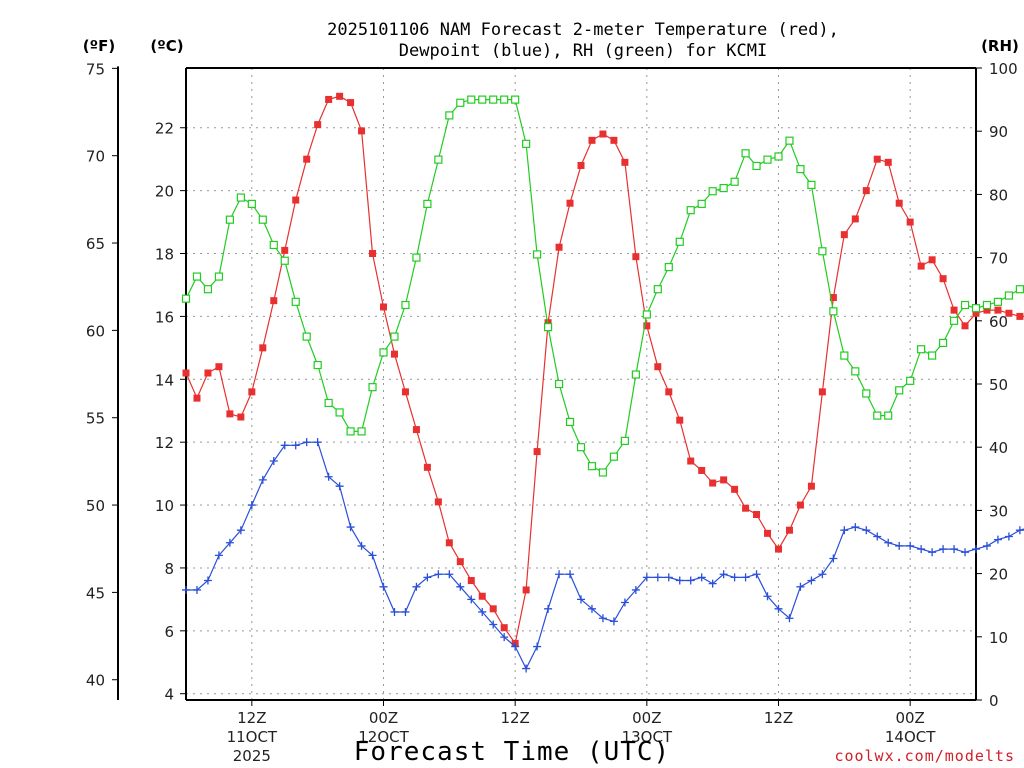 The image size is (1024, 768). Describe the element at coordinates (583, 51) in the screenshot. I see `chart-title-line2: Dewpoint (blue), RH (green) for KCMI` at that location.